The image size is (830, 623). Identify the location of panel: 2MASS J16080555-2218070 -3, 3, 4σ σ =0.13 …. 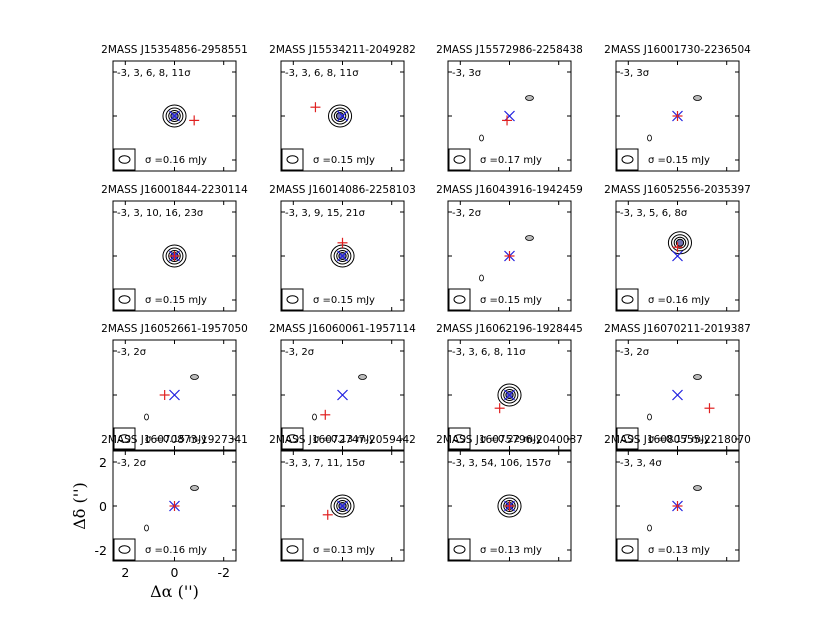
(677, 498).